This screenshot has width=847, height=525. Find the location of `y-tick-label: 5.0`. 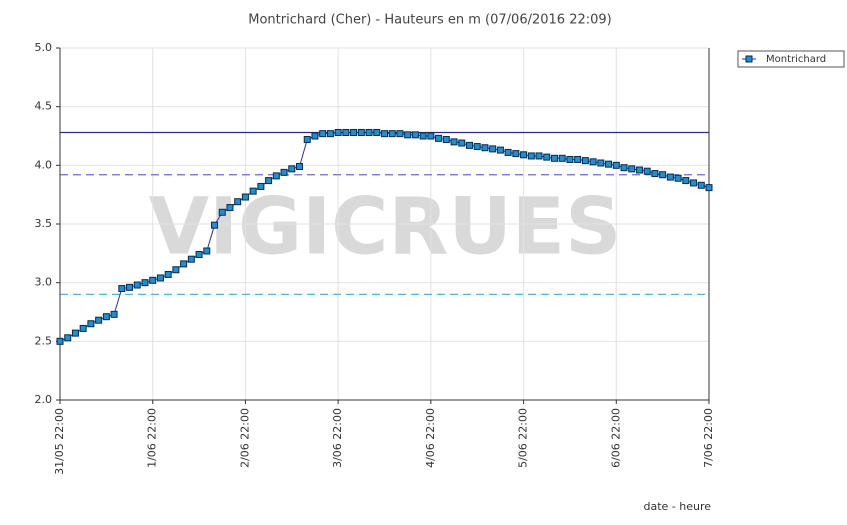

y-tick-label: 5.0 is located at coordinates (44, 47).